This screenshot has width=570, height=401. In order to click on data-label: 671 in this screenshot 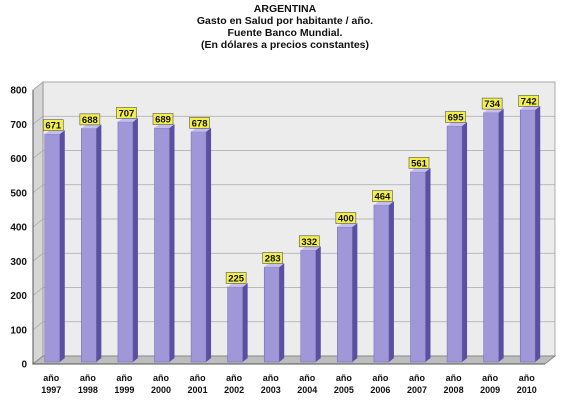, I will do `click(53, 126)`.